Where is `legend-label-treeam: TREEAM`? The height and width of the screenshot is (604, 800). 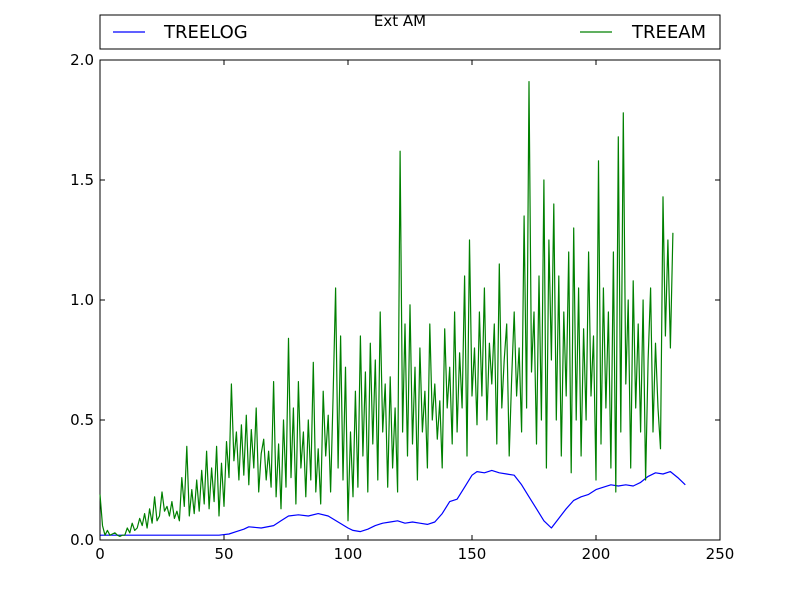 legend-label-treeam: TREEAM is located at coordinates (668, 32).